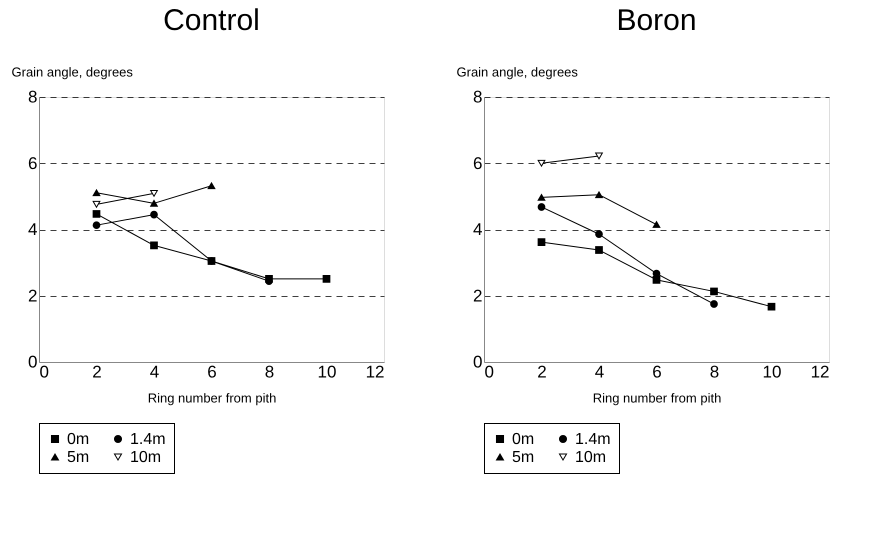  What do you see at coordinates (656, 20) in the screenshot?
I see `chart-title: Boron` at bounding box center [656, 20].